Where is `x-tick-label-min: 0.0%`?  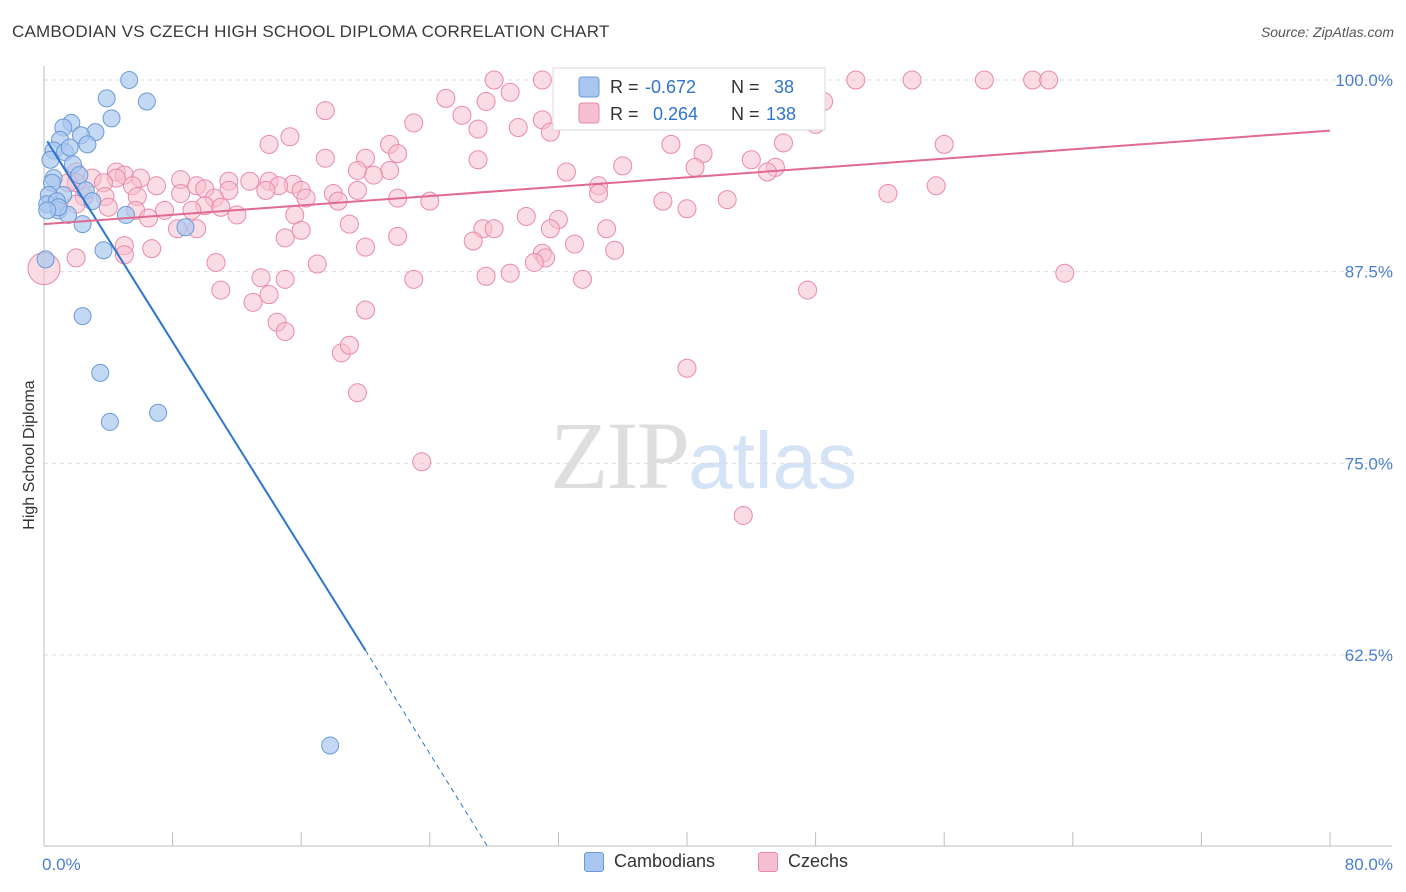 x-tick-label-min: 0.0% is located at coordinates (61, 864).